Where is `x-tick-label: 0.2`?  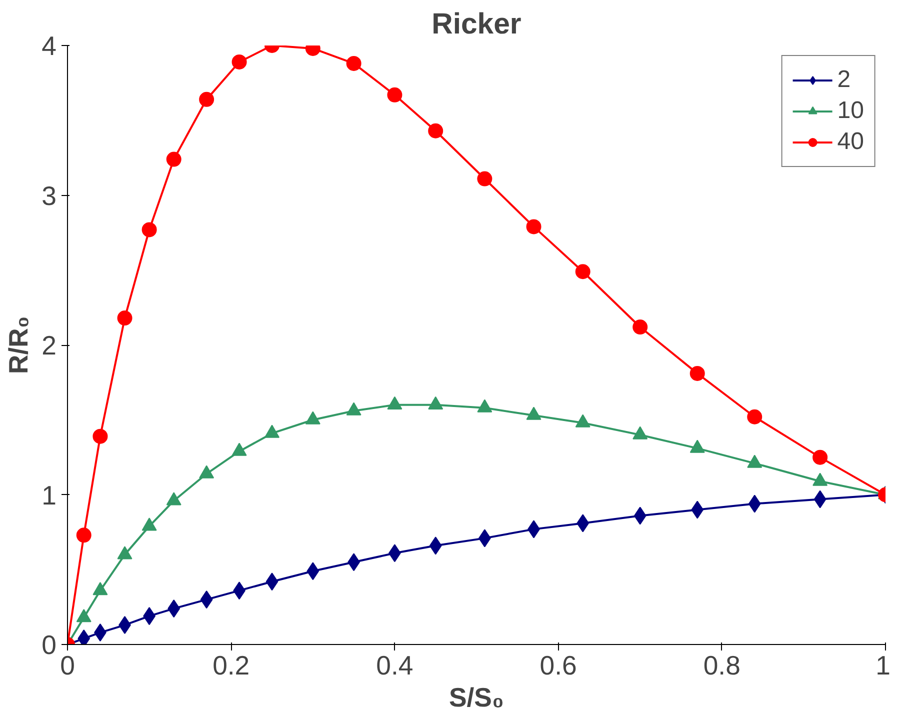 x-tick-label: 0.2 is located at coordinates (231, 665).